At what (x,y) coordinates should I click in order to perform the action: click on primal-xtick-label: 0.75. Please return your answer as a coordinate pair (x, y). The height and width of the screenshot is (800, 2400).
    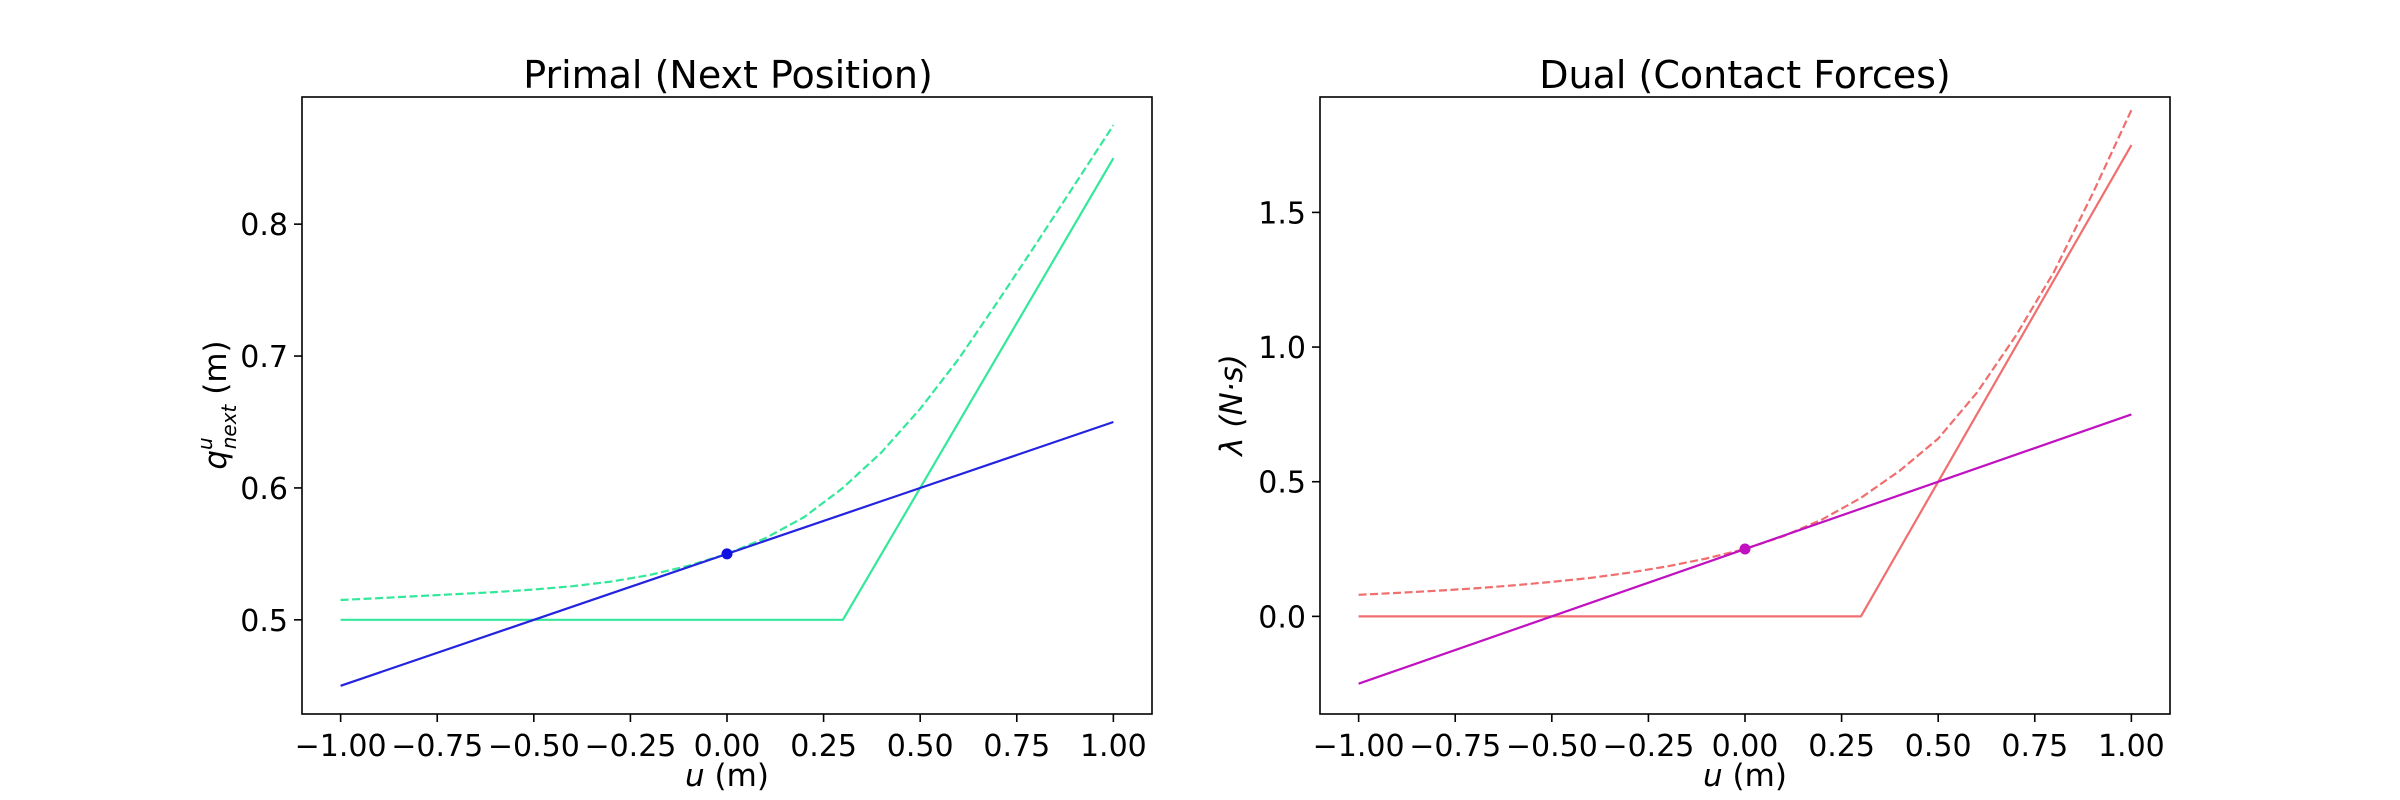
    Looking at the image, I should click on (1016, 746).